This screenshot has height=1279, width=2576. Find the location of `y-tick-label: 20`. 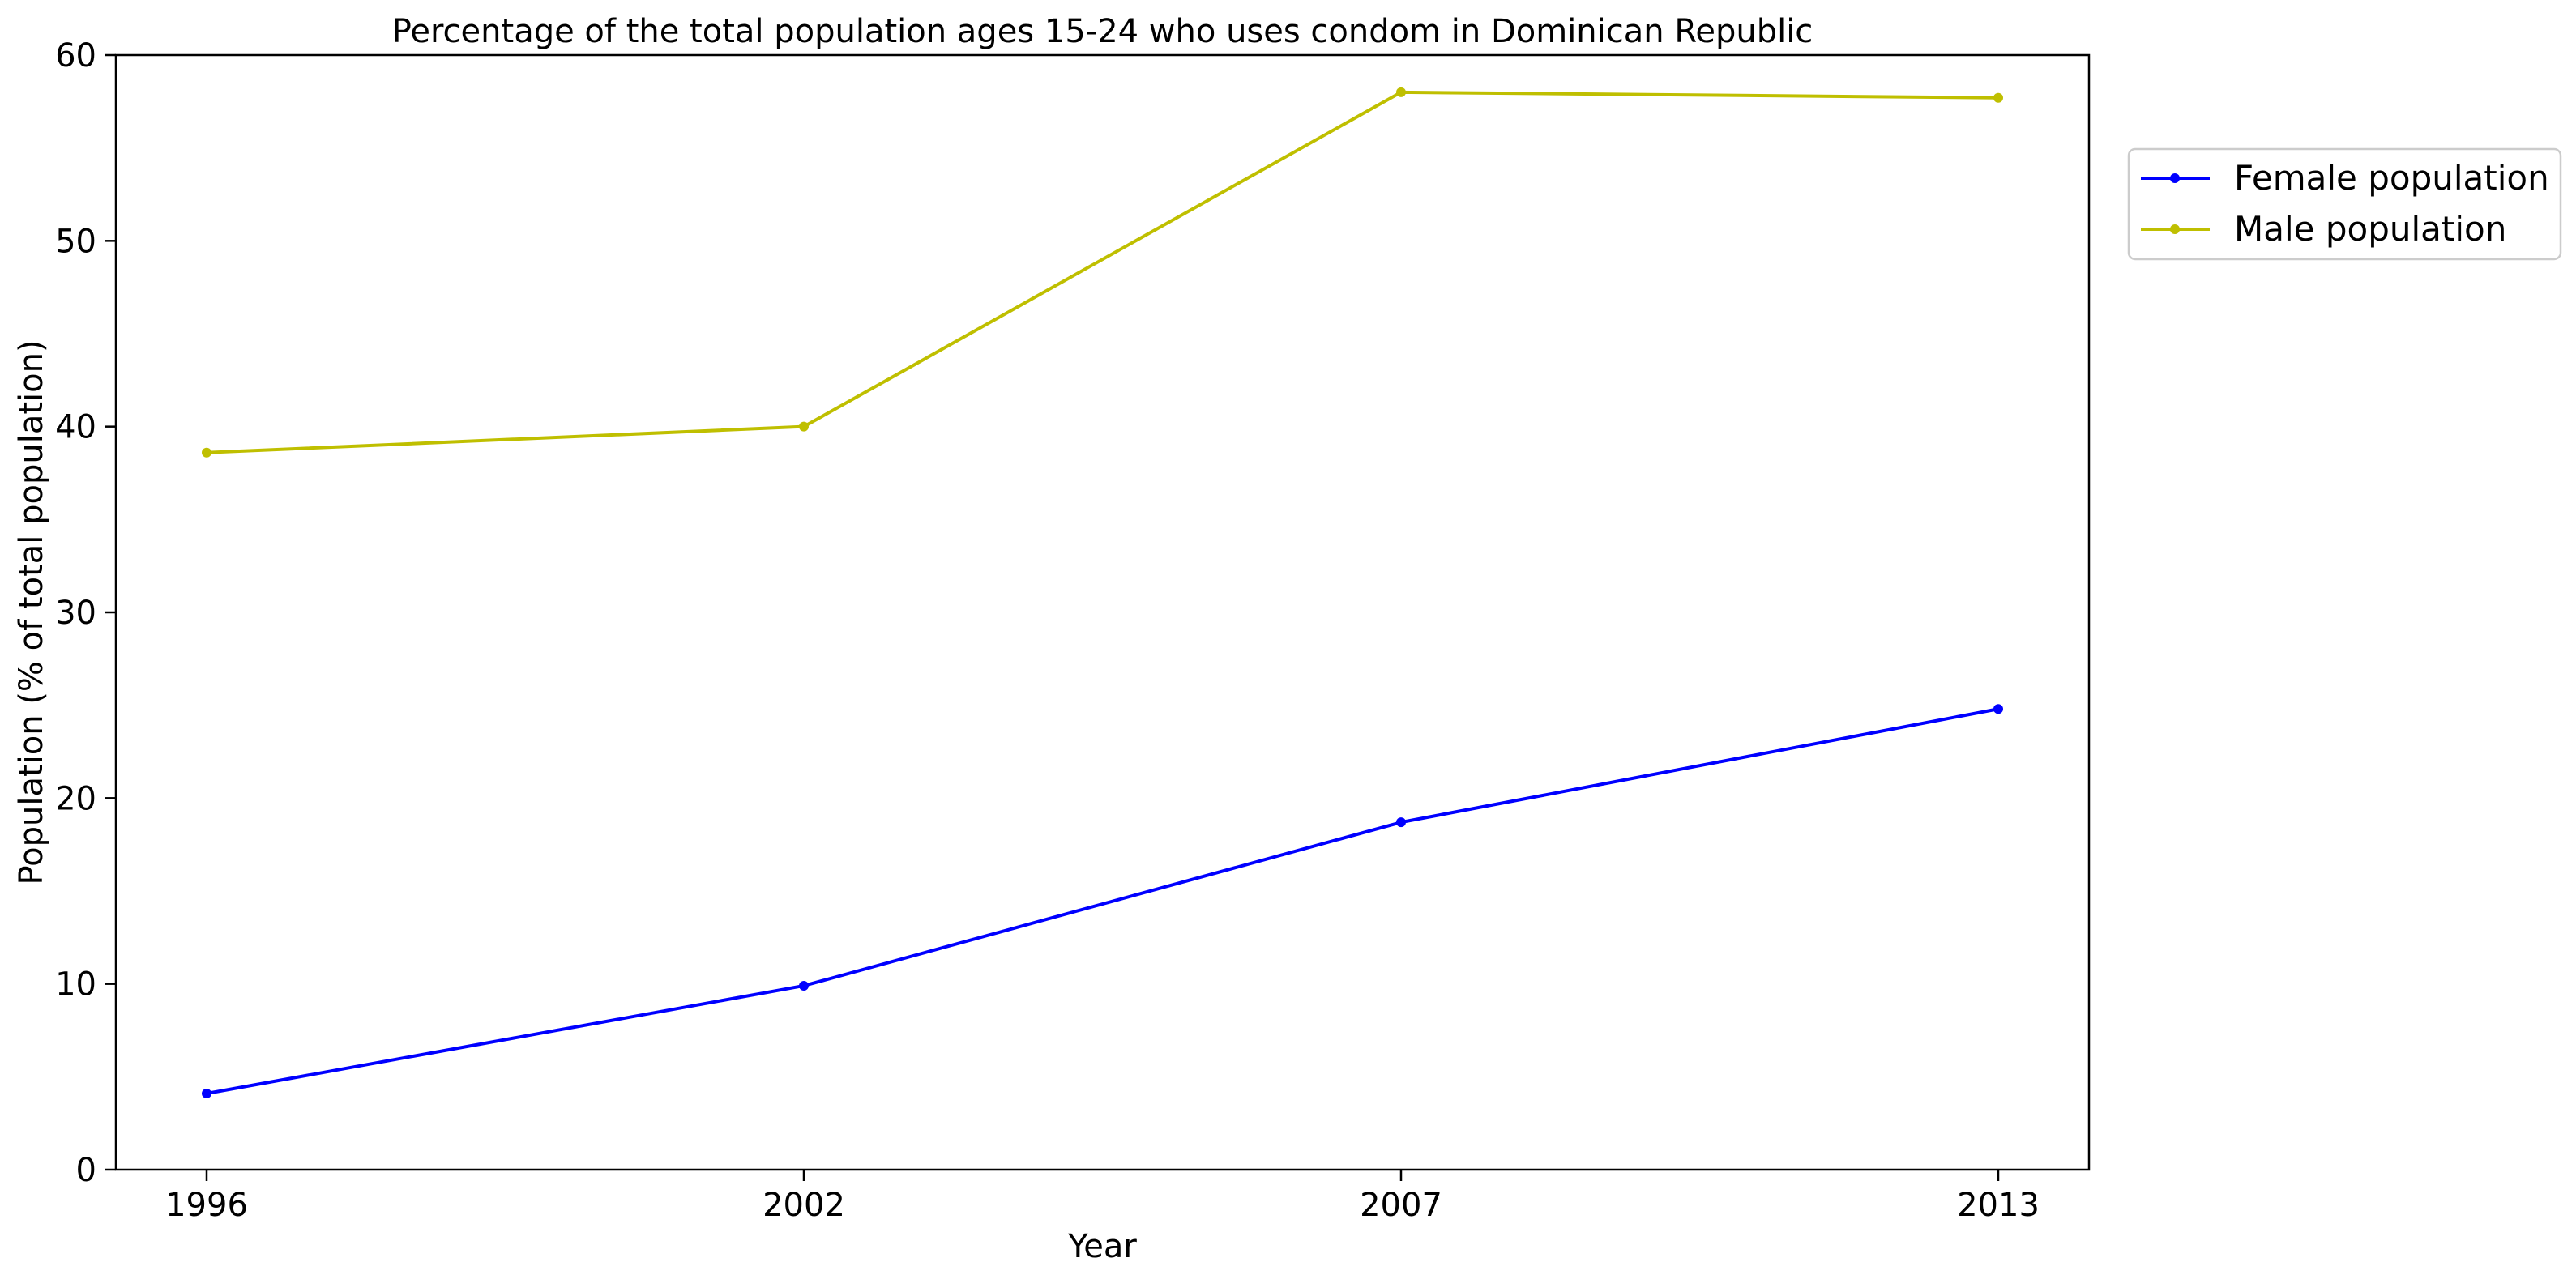

y-tick-label: 20 is located at coordinates (75, 798).